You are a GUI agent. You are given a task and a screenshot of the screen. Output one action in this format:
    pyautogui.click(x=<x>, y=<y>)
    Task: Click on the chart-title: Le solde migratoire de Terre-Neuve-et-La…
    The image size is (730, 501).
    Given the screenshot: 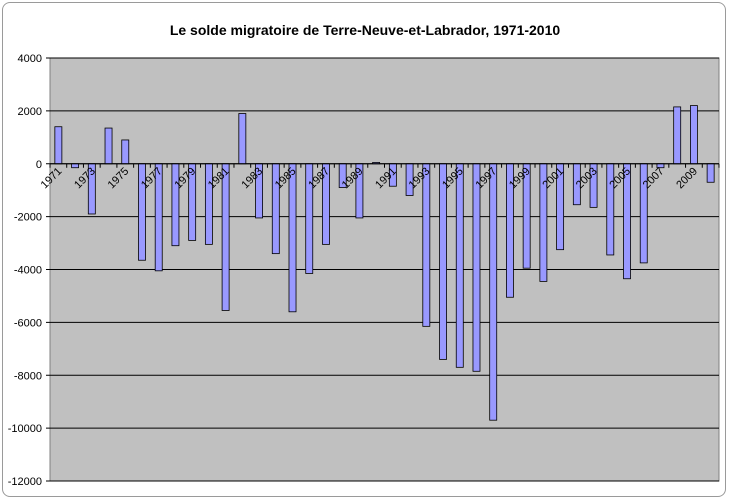 What is the action you would take?
    pyautogui.click(x=365, y=30)
    